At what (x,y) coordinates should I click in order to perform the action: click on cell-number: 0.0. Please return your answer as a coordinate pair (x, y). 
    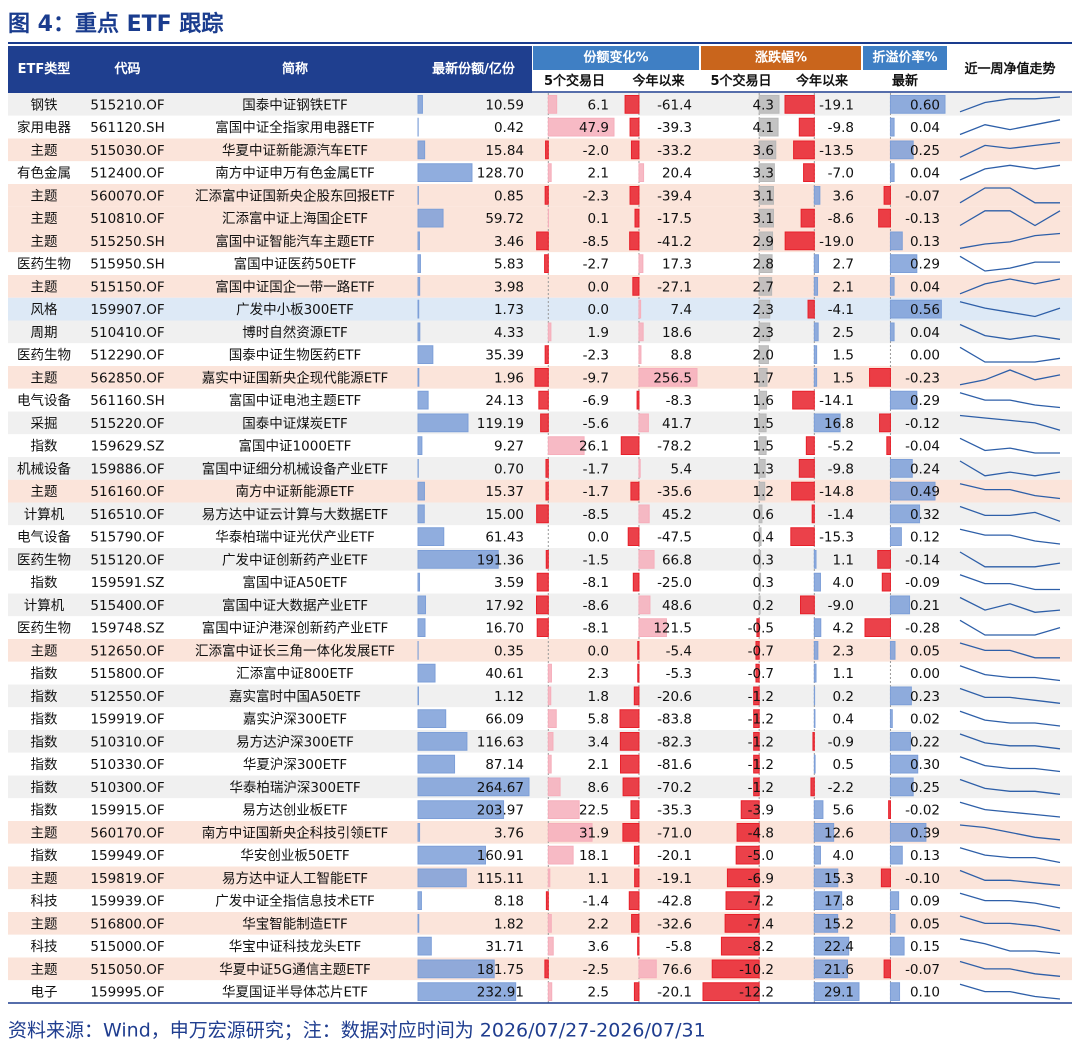
    Looking at the image, I should click on (598, 538).